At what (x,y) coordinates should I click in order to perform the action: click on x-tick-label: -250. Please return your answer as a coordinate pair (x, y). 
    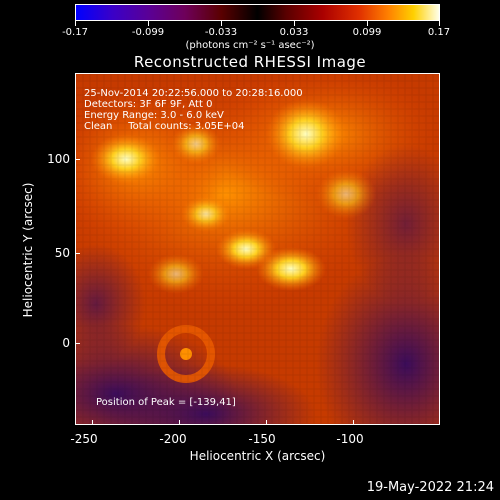
    Looking at the image, I should click on (84, 439).